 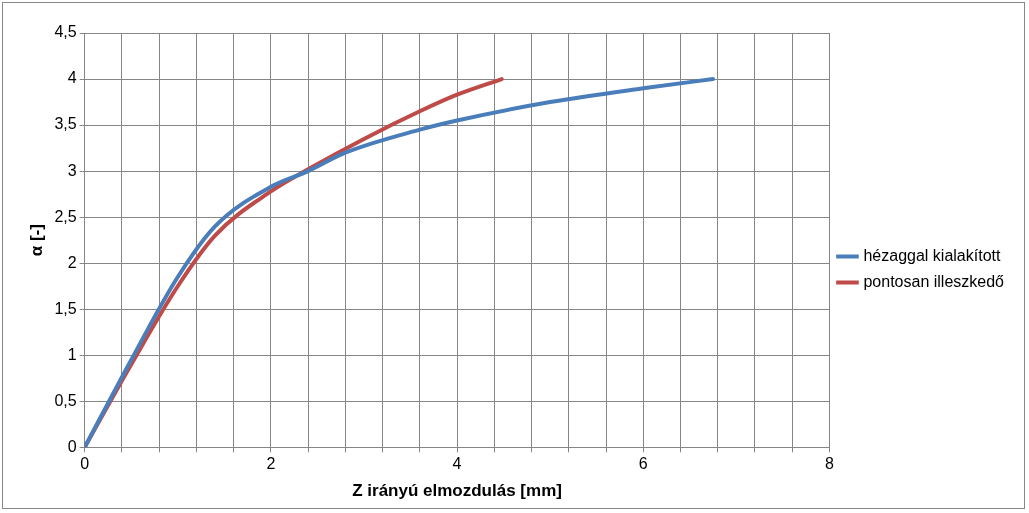 What do you see at coordinates (934, 281) in the screenshot?
I see `legend-label: pontosan illeszkedő` at bounding box center [934, 281].